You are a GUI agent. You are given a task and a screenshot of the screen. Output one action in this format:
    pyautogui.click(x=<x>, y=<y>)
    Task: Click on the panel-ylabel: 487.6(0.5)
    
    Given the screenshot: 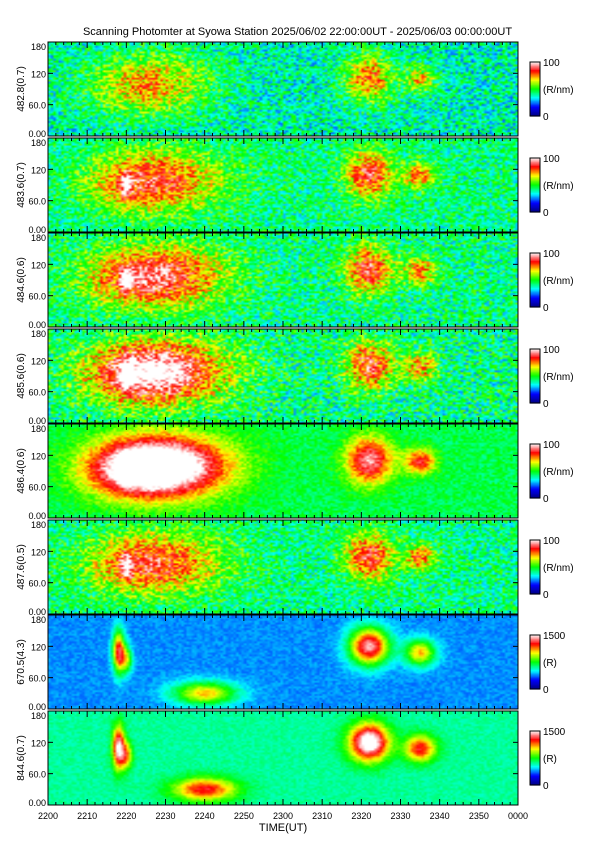 What is the action you would take?
    pyautogui.click(x=21, y=567)
    